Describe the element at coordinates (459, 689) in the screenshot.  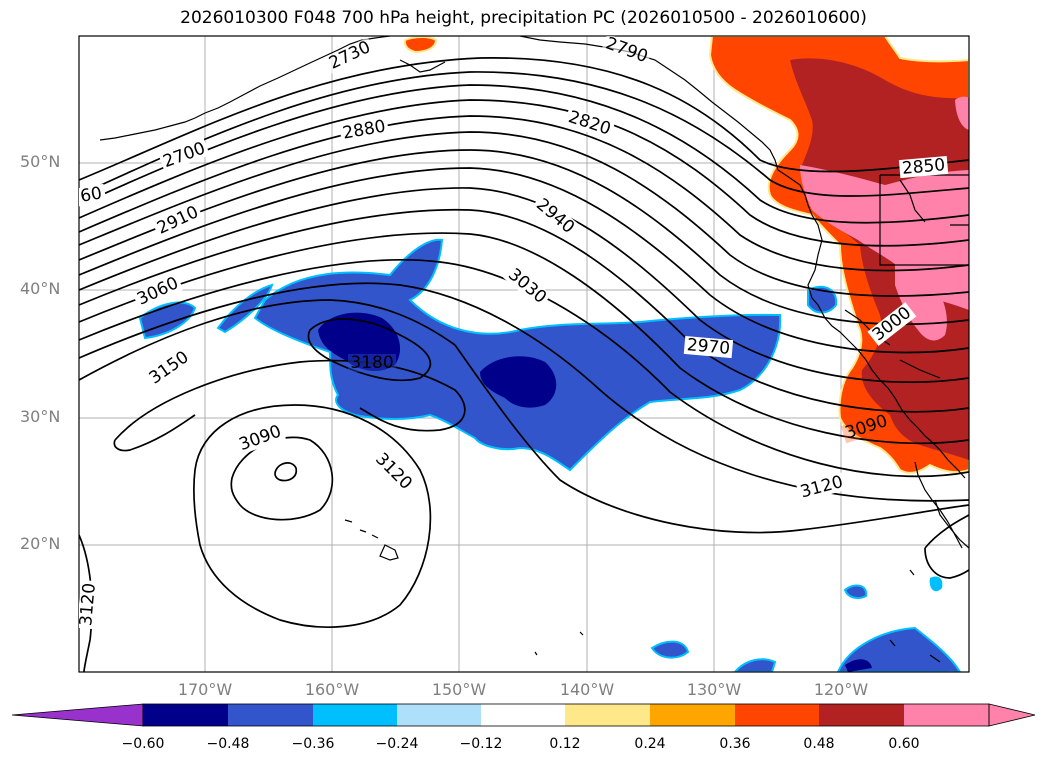
I see `longitude-label: 150°W` at that location.